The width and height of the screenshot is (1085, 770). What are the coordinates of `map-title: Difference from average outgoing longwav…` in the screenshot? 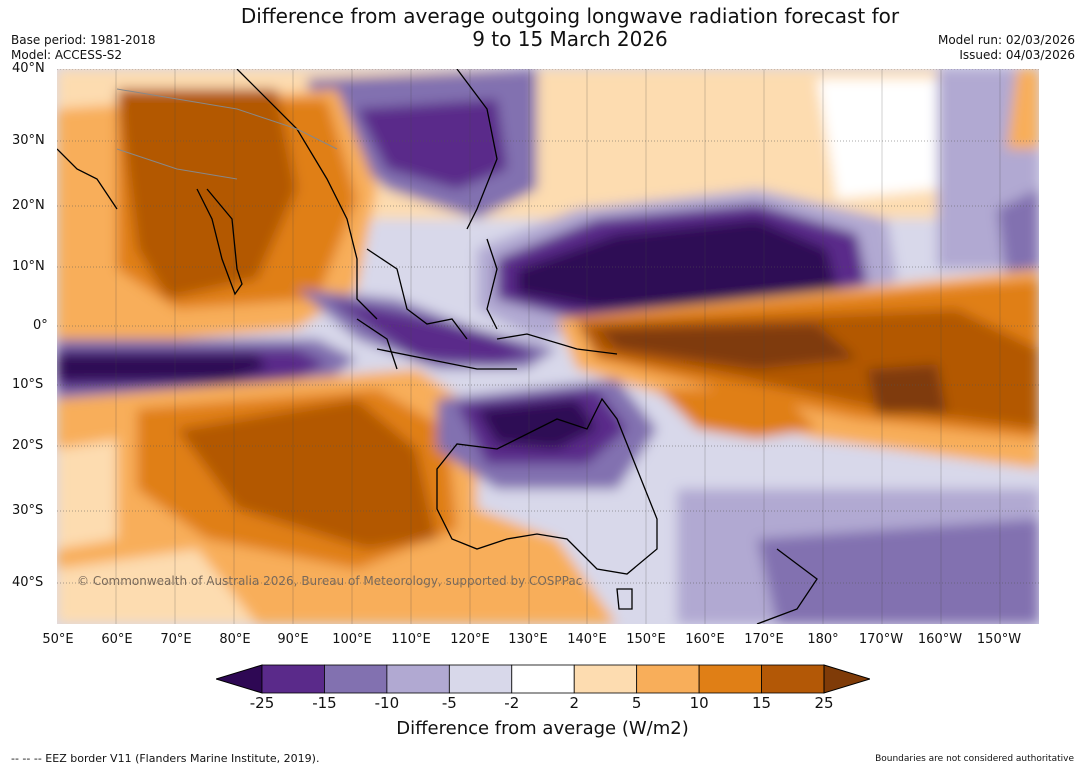 It's located at (542, 28).